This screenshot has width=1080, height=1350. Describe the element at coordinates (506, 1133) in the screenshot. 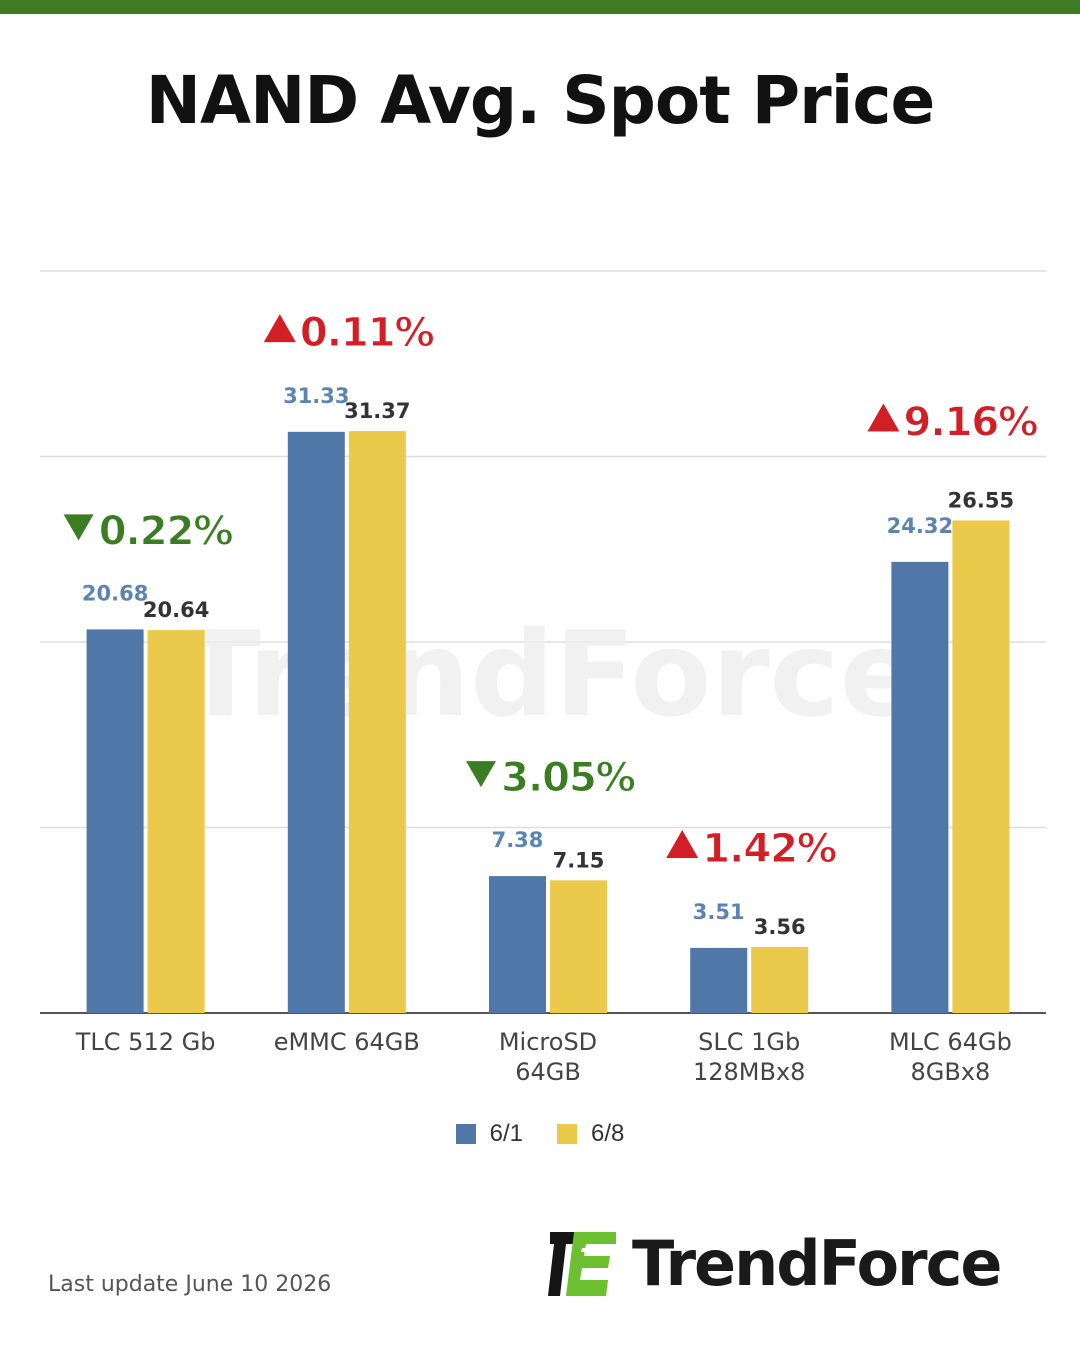

I see `legend-label-series-1: 6/1` at that location.